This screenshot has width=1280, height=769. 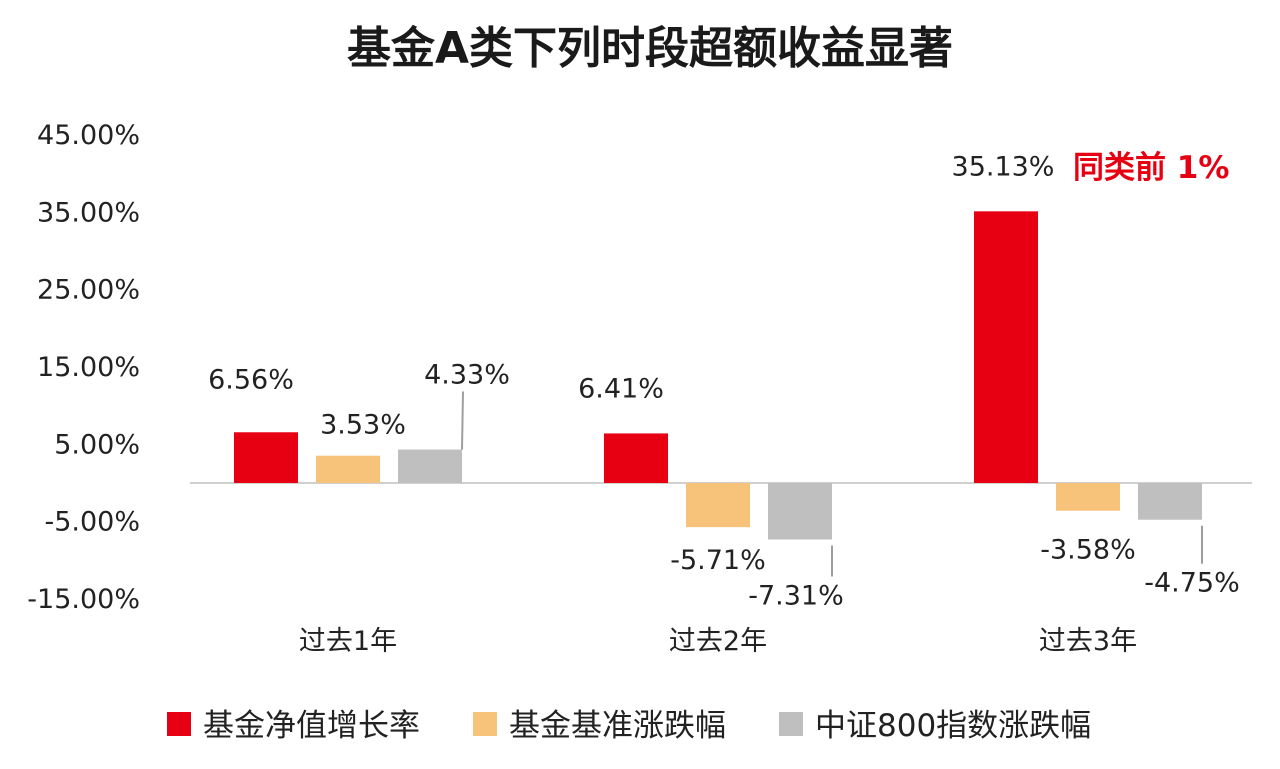 What do you see at coordinates (88, 212) in the screenshot?
I see `y-tick-label: 35.00%` at bounding box center [88, 212].